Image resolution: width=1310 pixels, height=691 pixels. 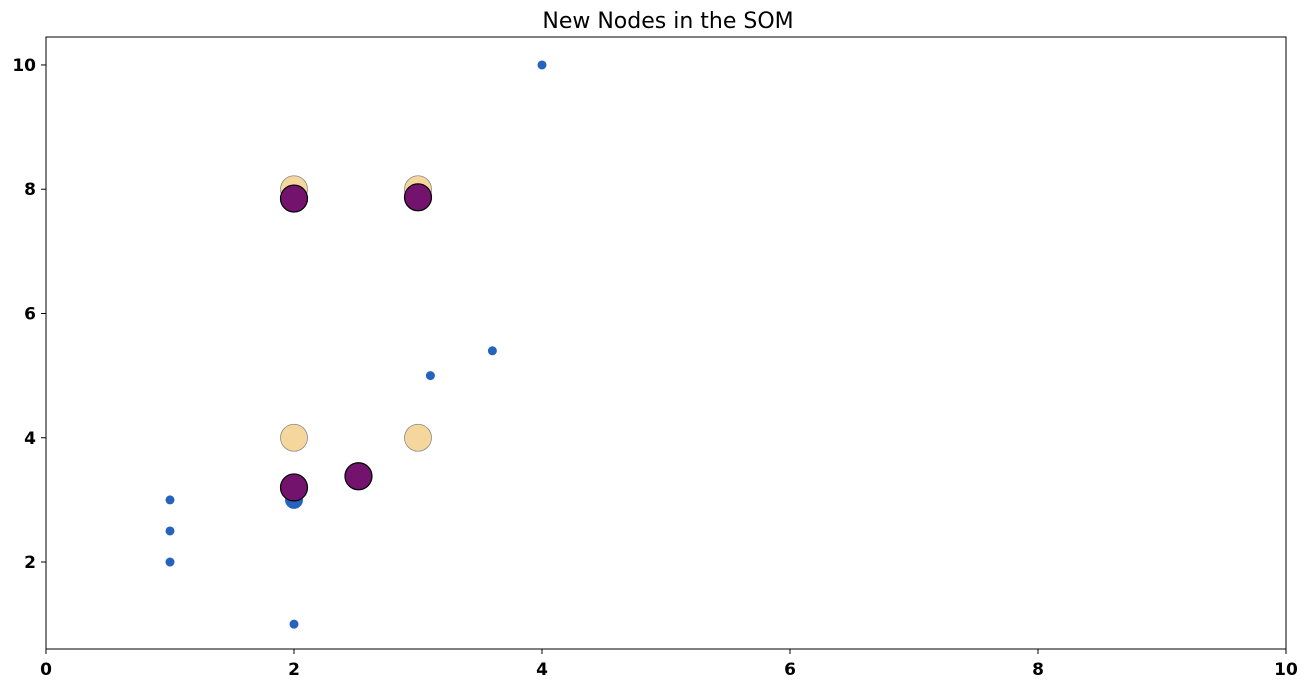 What do you see at coordinates (1286, 670) in the screenshot?
I see `x-tick-label: 10` at bounding box center [1286, 670].